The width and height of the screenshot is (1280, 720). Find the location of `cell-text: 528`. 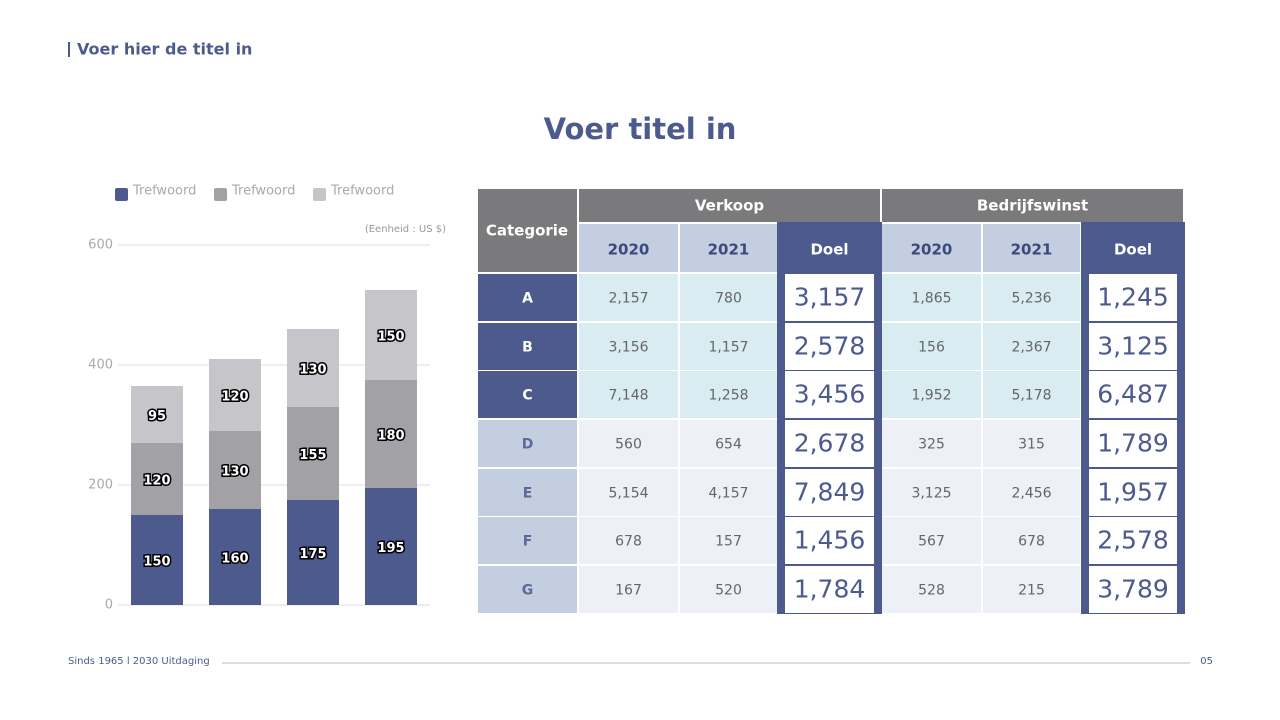

cell-text: 528 is located at coordinates (931, 591).